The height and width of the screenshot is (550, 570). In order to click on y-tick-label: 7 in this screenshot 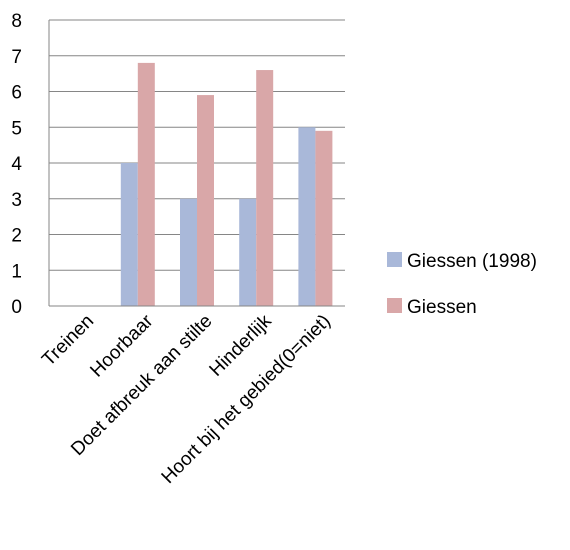, I will do `click(16, 57)`.